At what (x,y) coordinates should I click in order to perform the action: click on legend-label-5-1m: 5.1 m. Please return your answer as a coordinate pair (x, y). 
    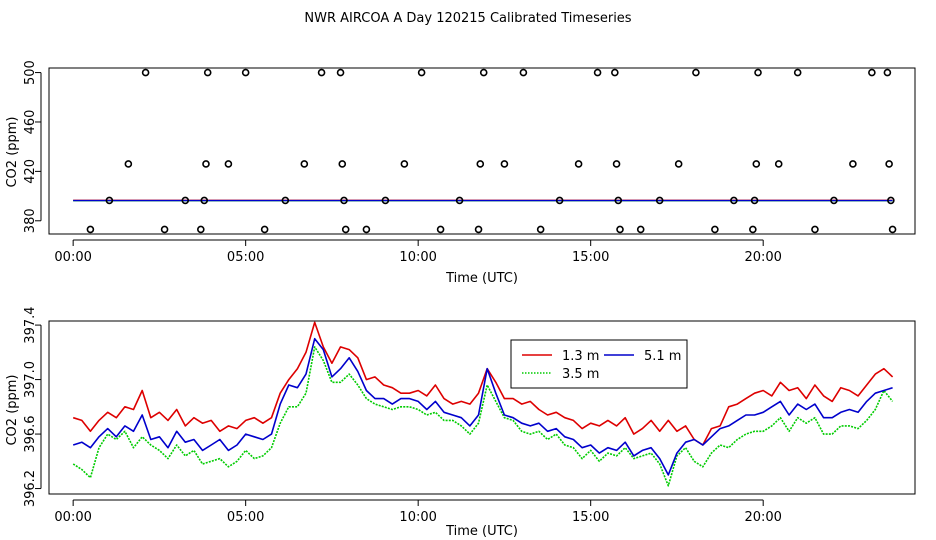
    Looking at the image, I should click on (662, 356).